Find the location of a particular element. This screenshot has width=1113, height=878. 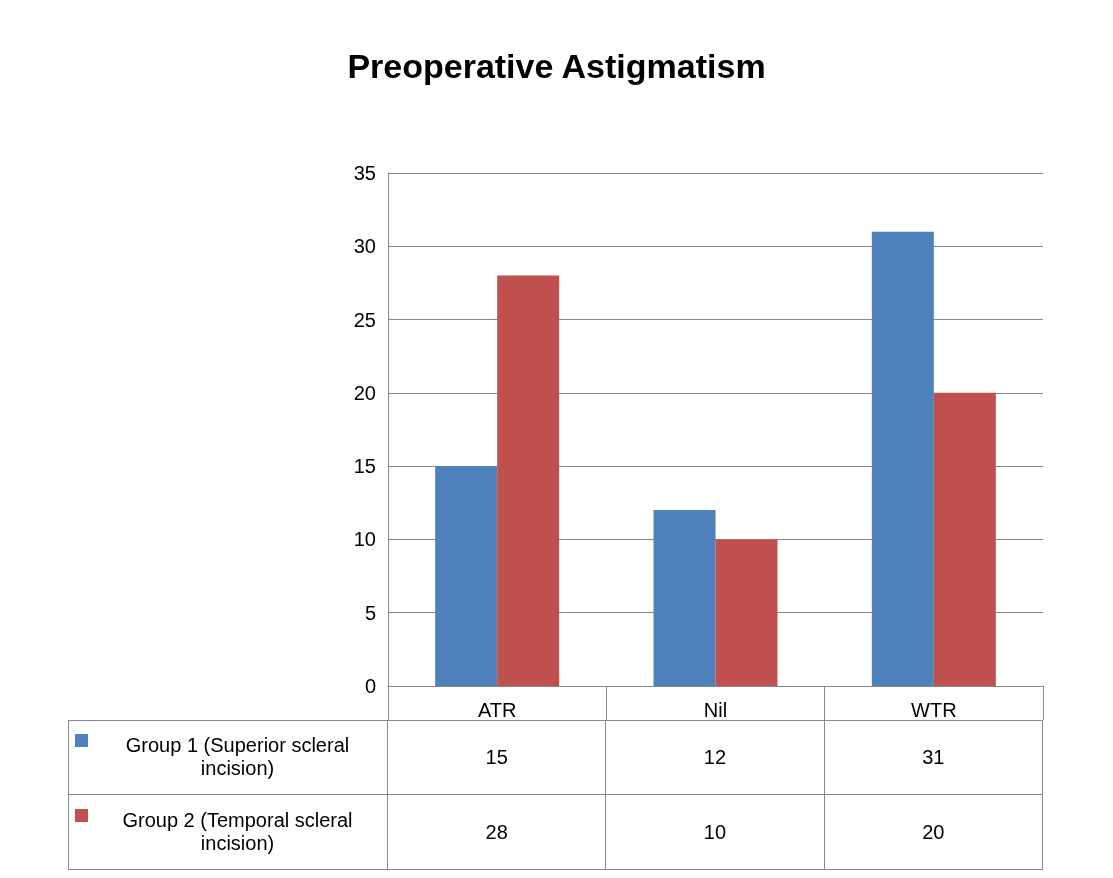

y-tick-label: 0 is located at coordinates (370, 686).